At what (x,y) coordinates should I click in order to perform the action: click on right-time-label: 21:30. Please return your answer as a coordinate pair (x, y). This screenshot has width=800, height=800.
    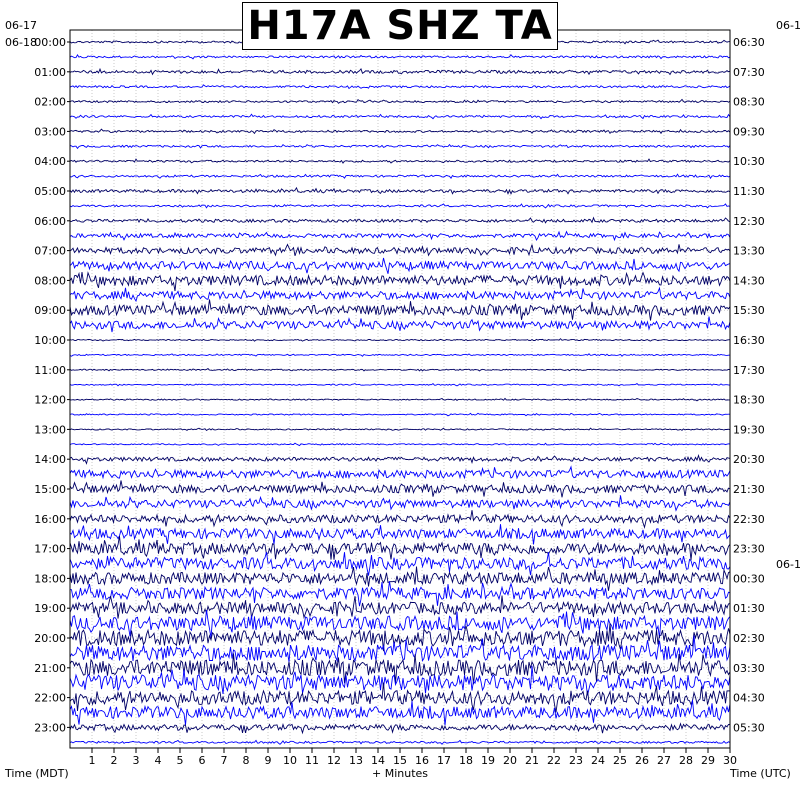
    Looking at the image, I should click on (749, 489).